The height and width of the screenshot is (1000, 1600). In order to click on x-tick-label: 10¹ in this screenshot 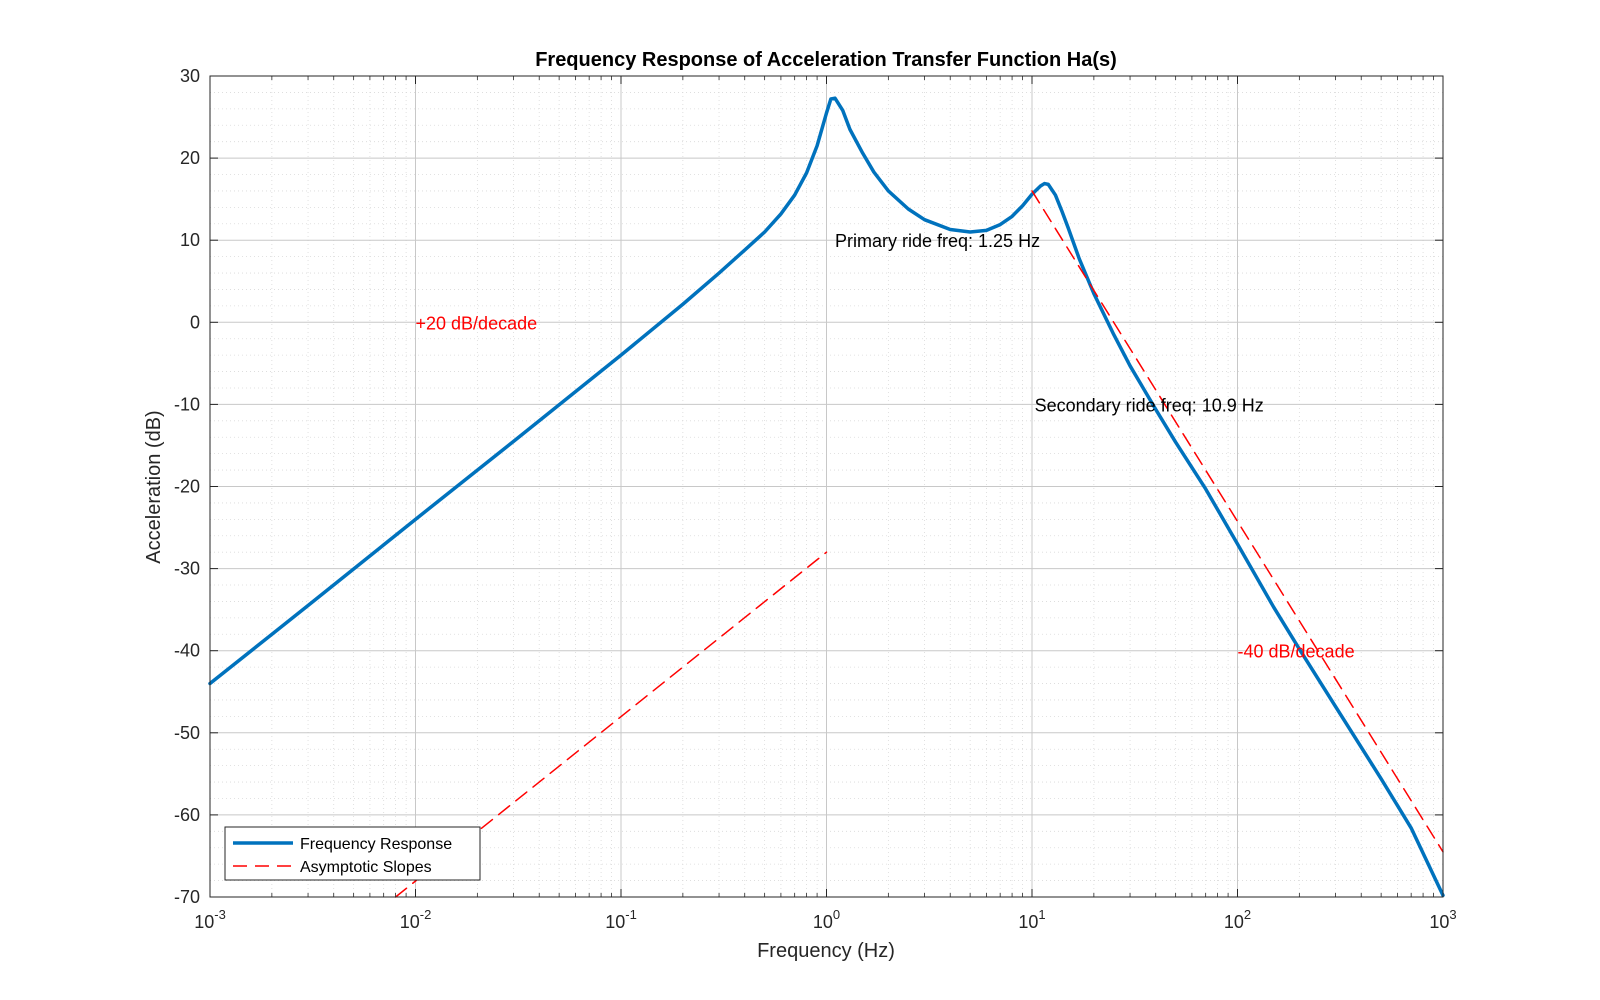, I will do `click(1031, 919)`.